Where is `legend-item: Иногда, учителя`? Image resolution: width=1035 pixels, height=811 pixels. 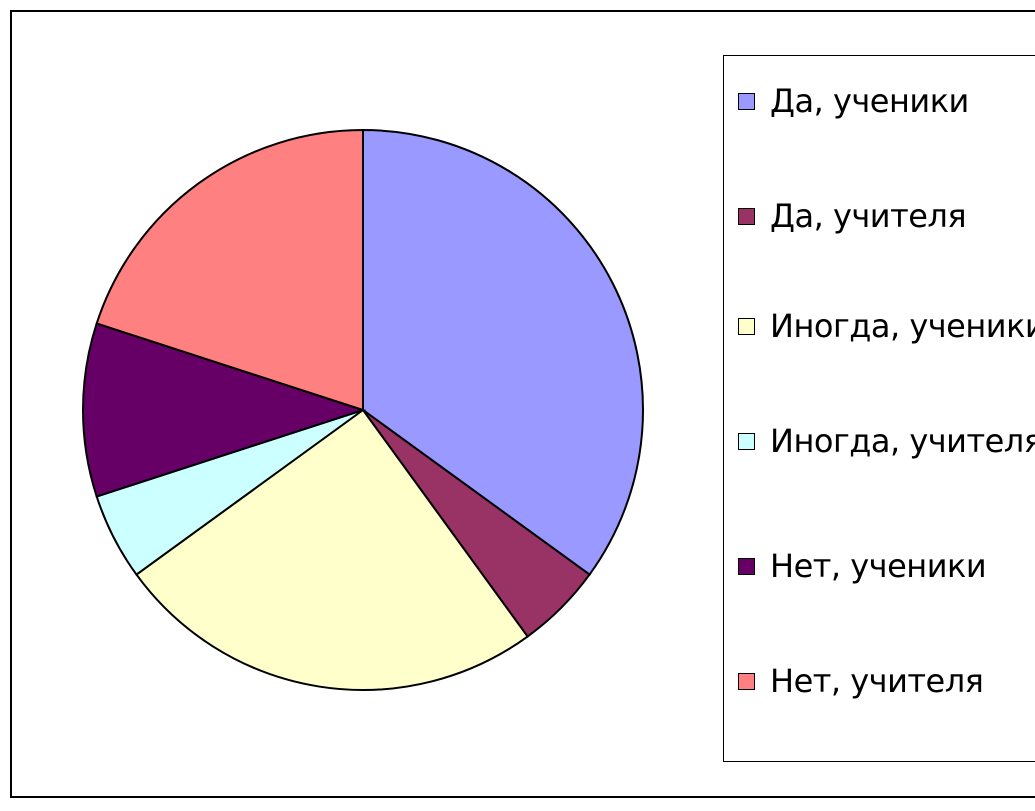
legend-item: Иногда, учителя is located at coordinates (886, 441).